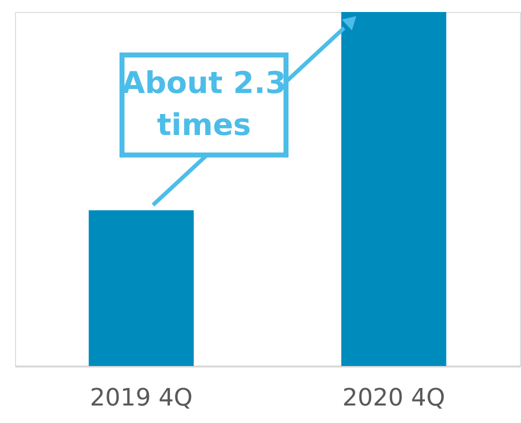 The width and height of the screenshot is (521, 423). Describe the element at coordinates (394, 398) in the screenshot. I see `x-tick-label: 2020 4Q` at that location.